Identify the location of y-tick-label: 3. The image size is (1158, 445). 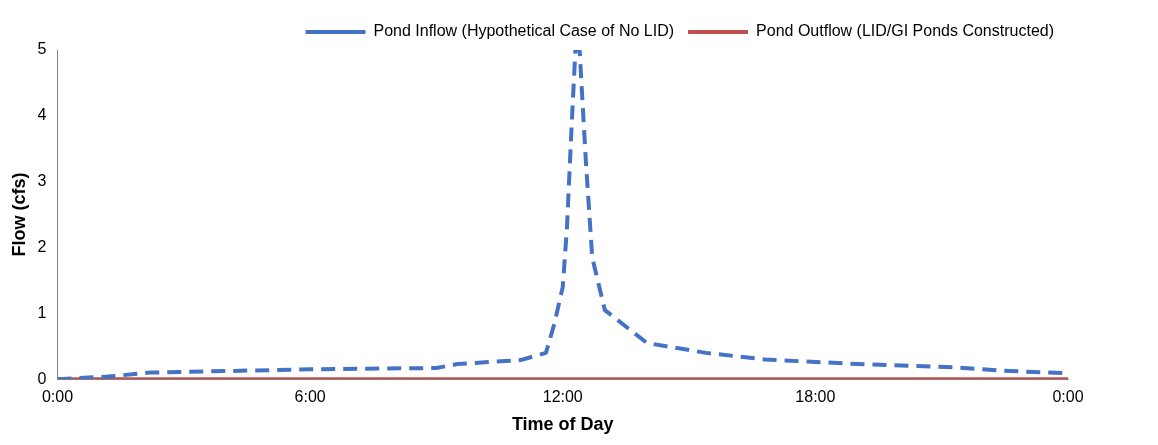
(42, 181).